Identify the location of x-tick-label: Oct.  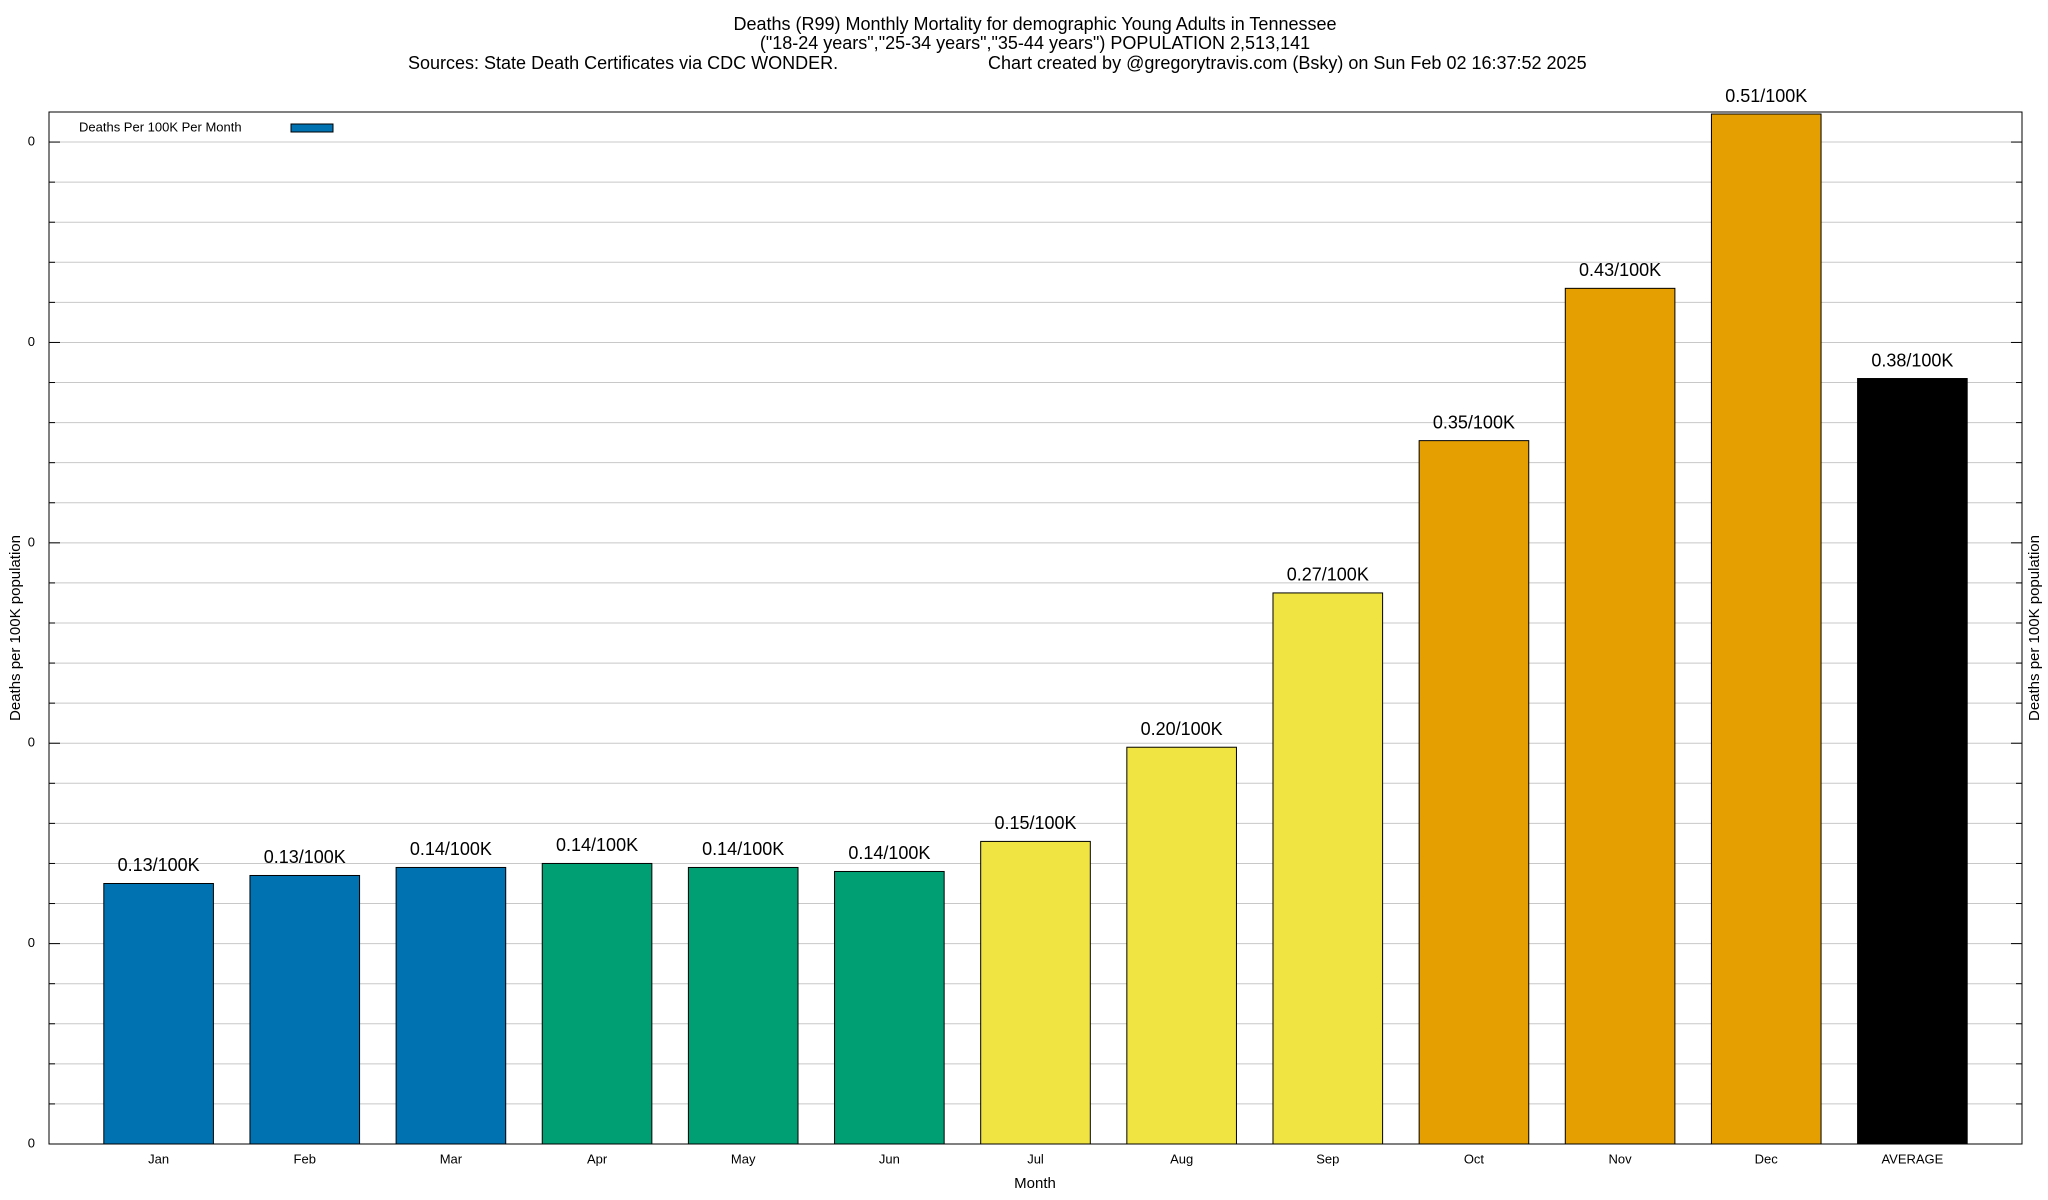
(1474, 1158).